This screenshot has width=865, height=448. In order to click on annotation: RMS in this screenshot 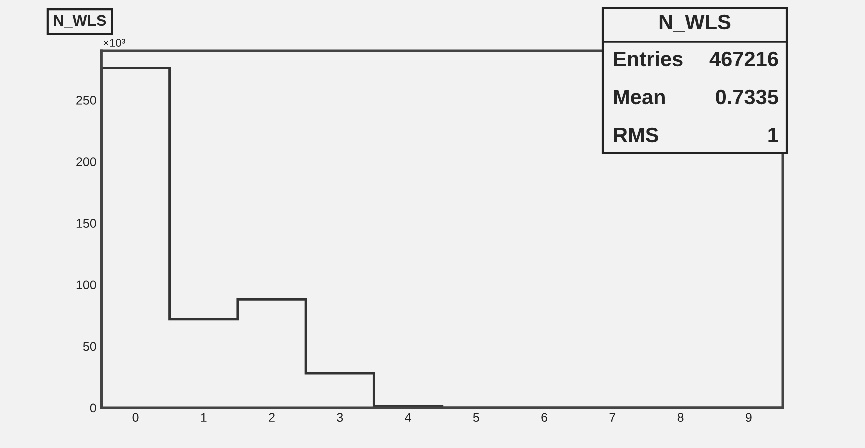, I will do `click(636, 135)`.